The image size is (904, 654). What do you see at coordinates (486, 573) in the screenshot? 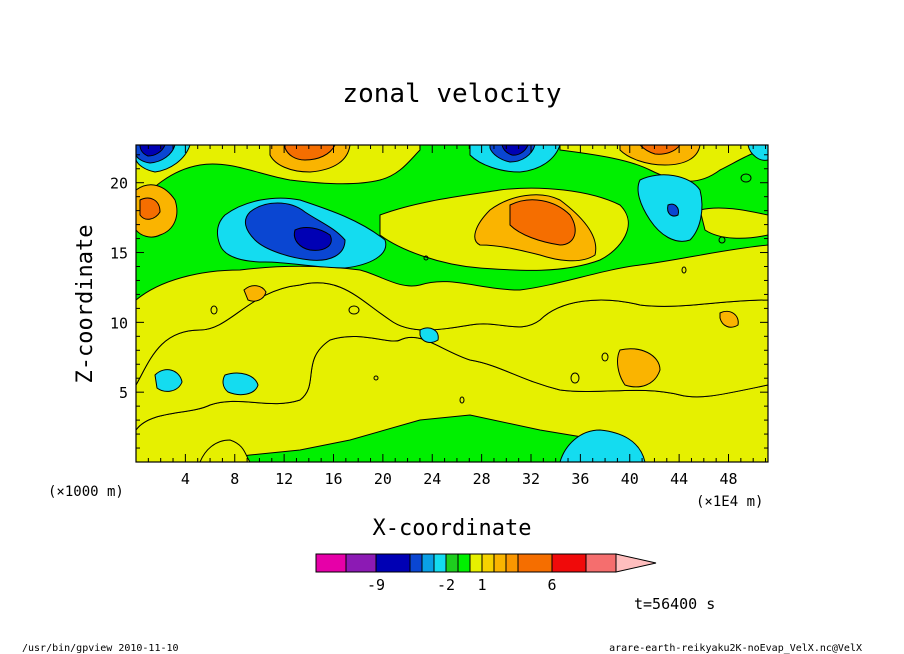
I see `colorbar: -9 -2 1 6` at bounding box center [486, 573].